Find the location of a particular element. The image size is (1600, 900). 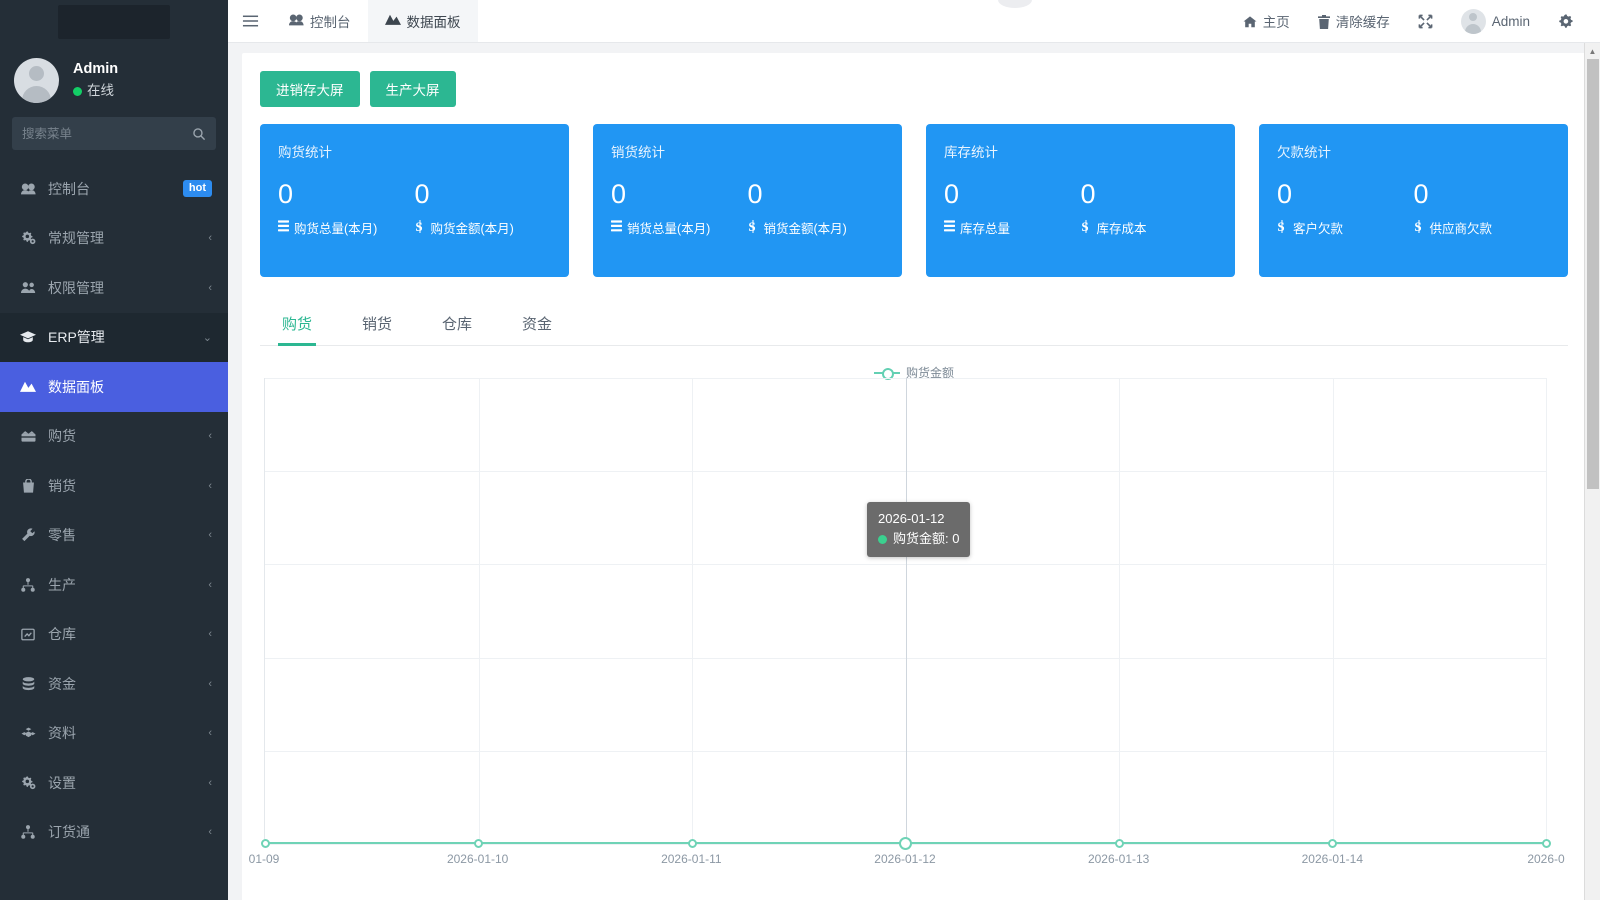

stat-label-text: 库存成本 is located at coordinates (1121, 229).